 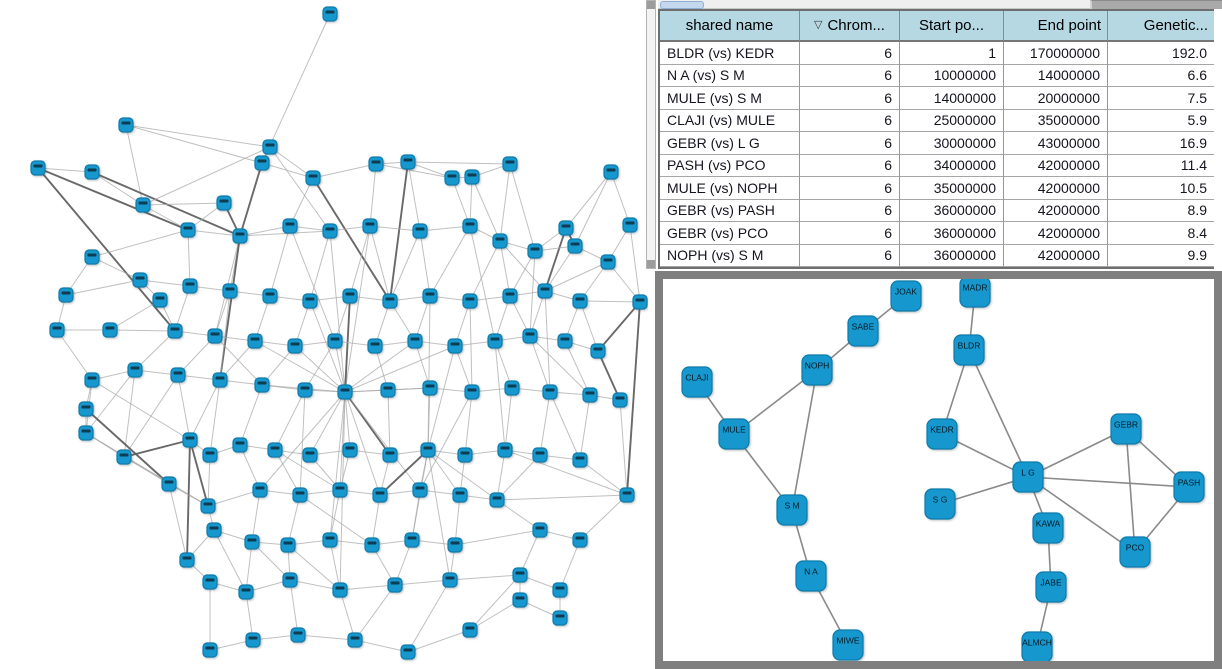 What do you see at coordinates (730, 53) in the screenshot?
I see `table-cell-shared-name: BLDR (vs) KEDR` at bounding box center [730, 53].